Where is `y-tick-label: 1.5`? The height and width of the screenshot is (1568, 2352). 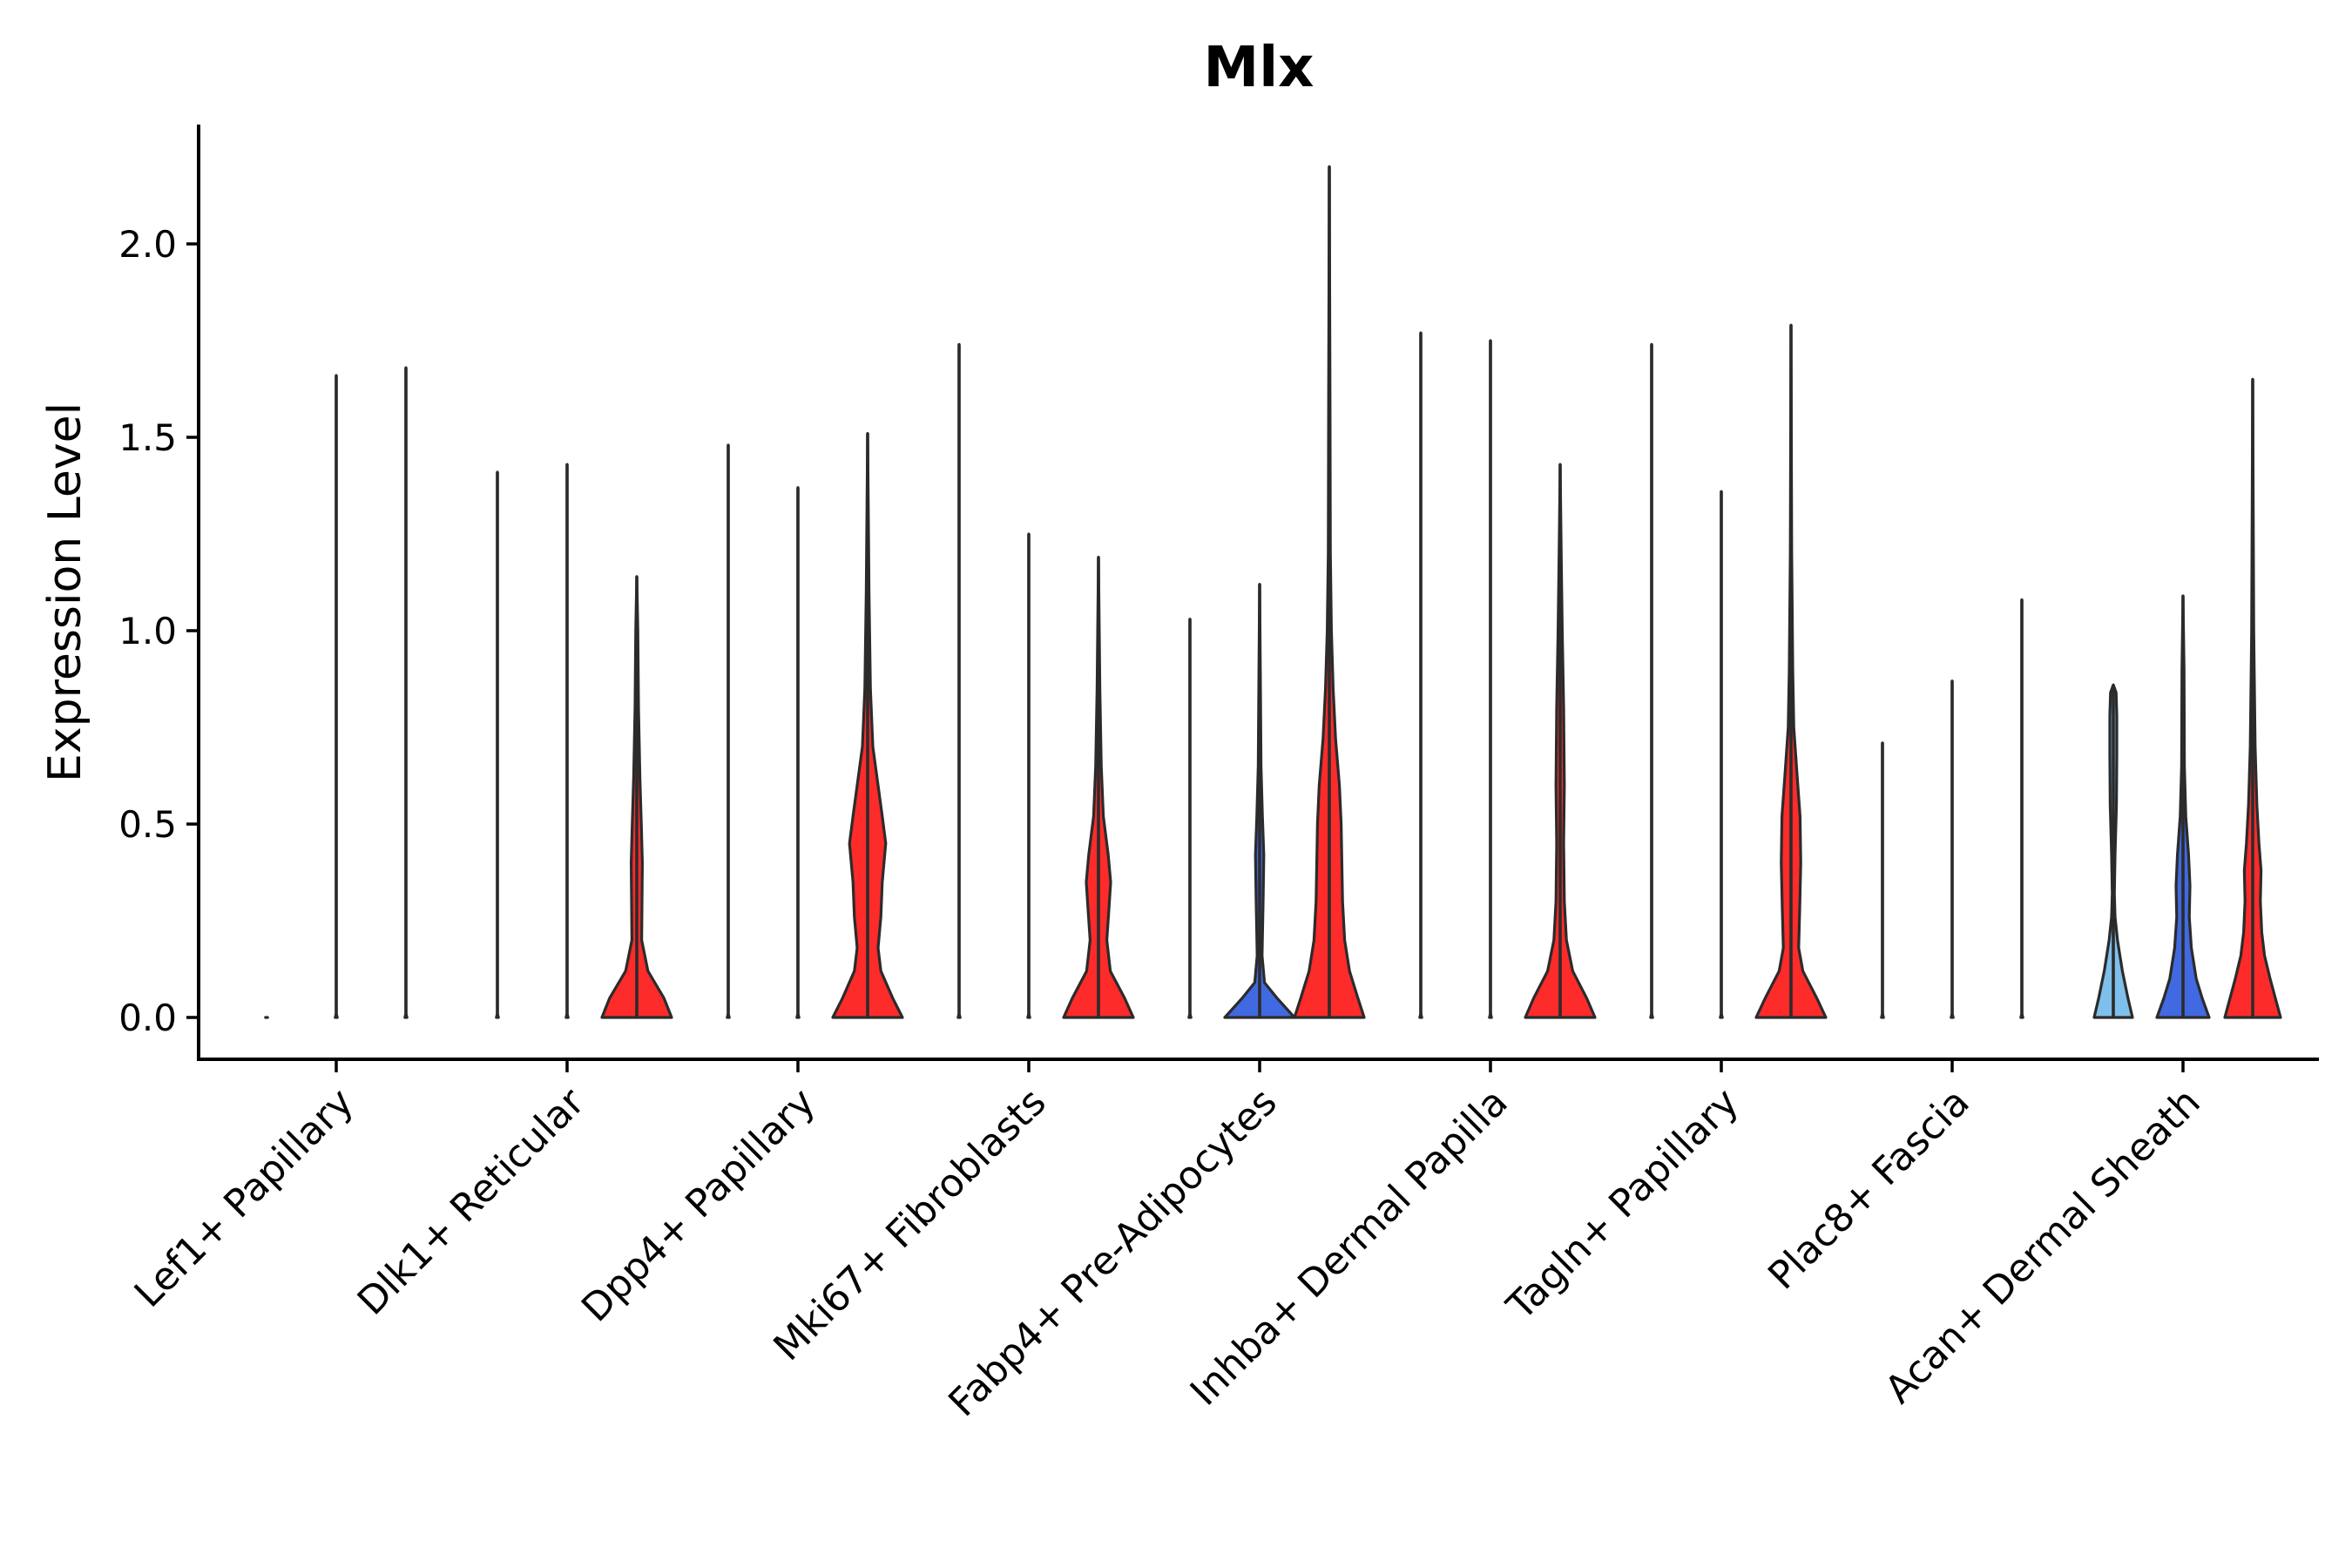
y-tick-label: 1.5 is located at coordinates (147, 437).